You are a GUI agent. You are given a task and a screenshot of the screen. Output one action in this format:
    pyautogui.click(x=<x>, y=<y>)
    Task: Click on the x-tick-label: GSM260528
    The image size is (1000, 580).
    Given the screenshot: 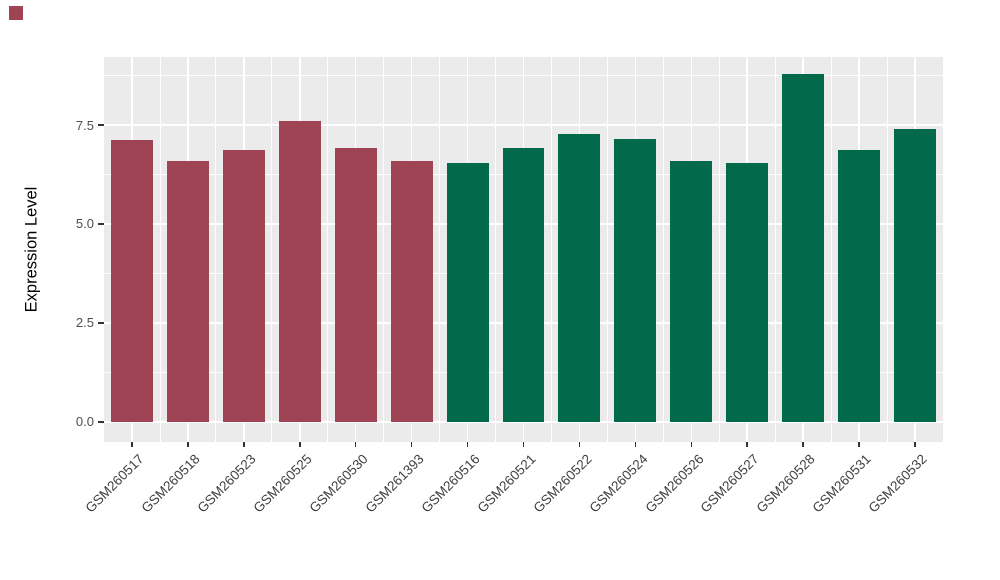 What is the action you would take?
    pyautogui.click(x=786, y=483)
    